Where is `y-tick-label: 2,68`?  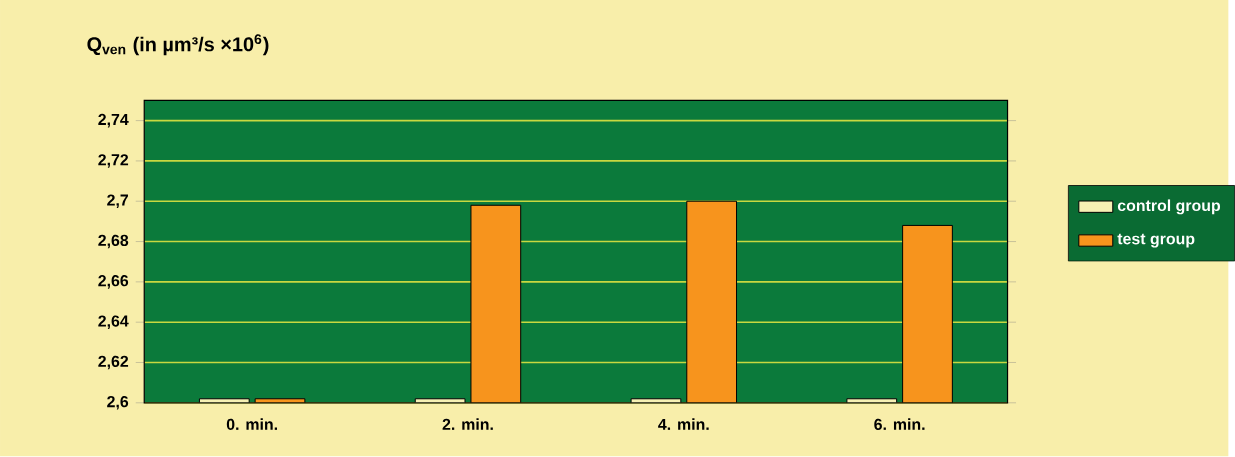
y-tick-label: 2,68 is located at coordinates (113, 242).